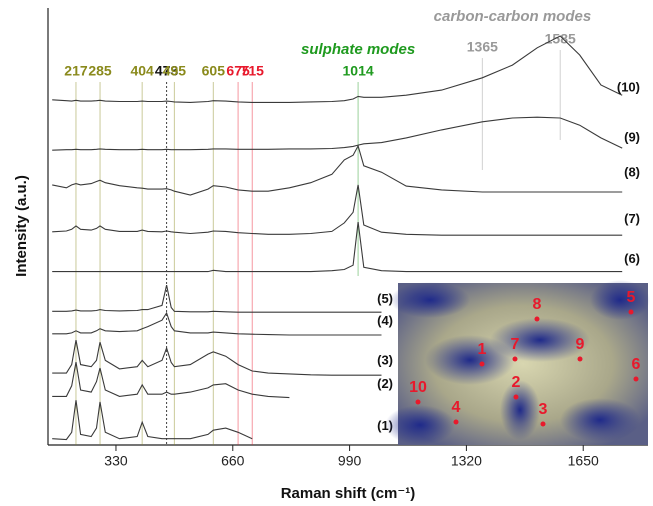 This screenshot has width=653, height=506. I want to click on inset-photo: 1 2 3 4 5 6 7 8 9 10, so click(517, 362).